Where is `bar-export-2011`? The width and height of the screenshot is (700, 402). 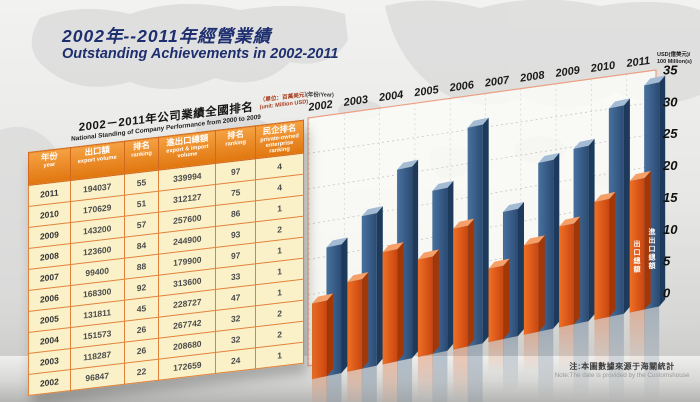 bar-export-2011 is located at coordinates (637, 245).